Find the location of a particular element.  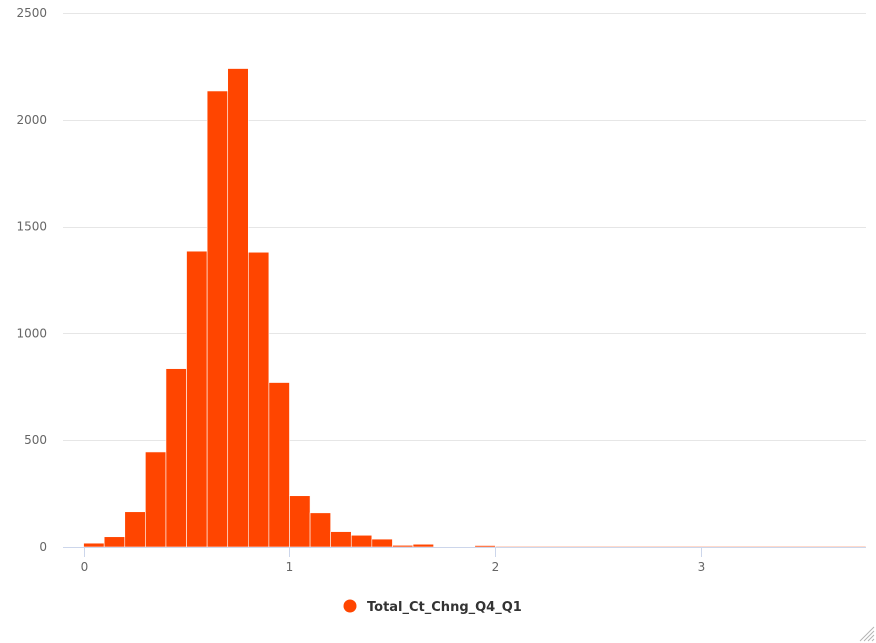

legend-marker-icon is located at coordinates (350, 606).